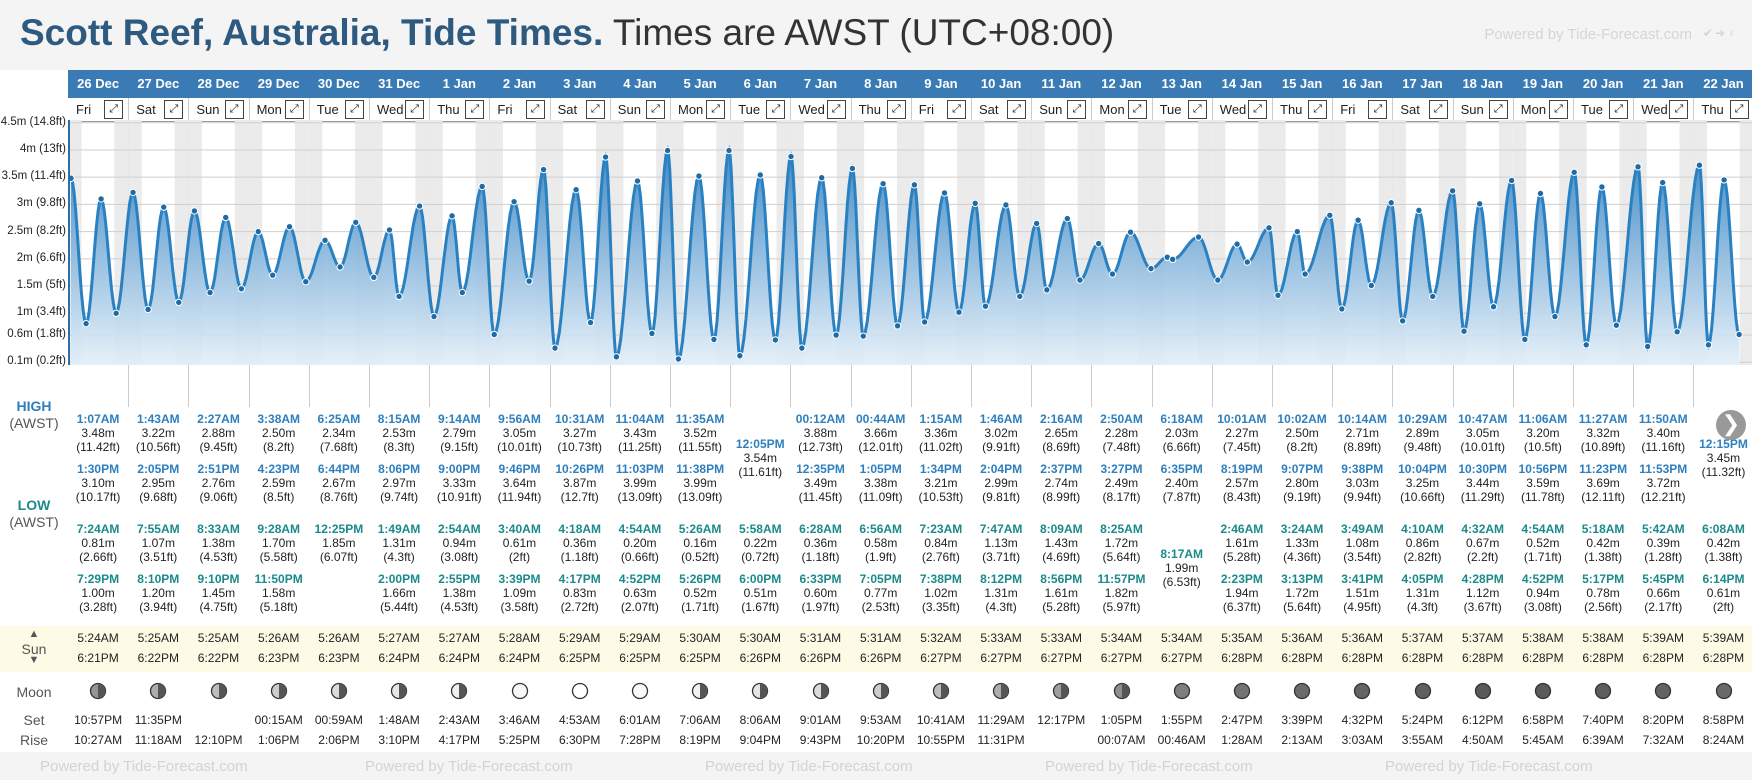 The height and width of the screenshot is (780, 1752). What do you see at coordinates (760, 83) in the screenshot?
I see `date-header: 6 Jan` at bounding box center [760, 83].